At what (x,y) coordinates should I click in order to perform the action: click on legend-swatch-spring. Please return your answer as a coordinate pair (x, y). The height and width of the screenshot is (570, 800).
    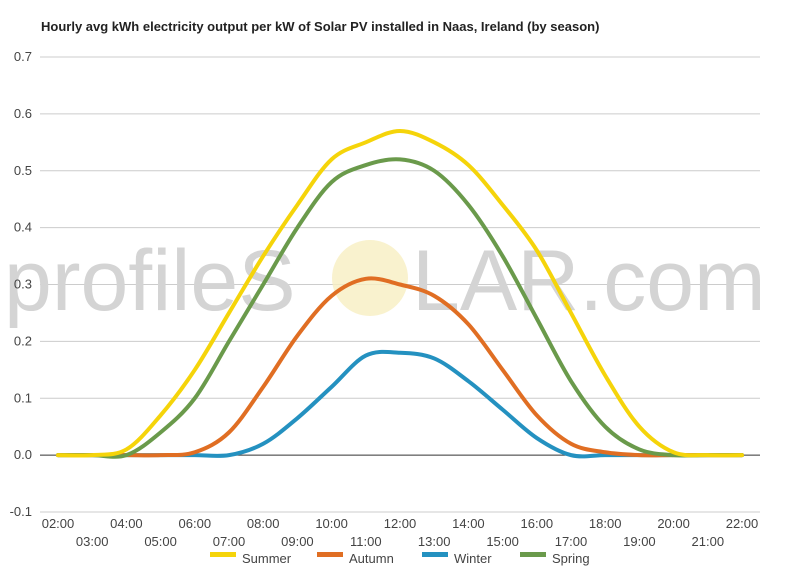
    Looking at the image, I should click on (533, 554).